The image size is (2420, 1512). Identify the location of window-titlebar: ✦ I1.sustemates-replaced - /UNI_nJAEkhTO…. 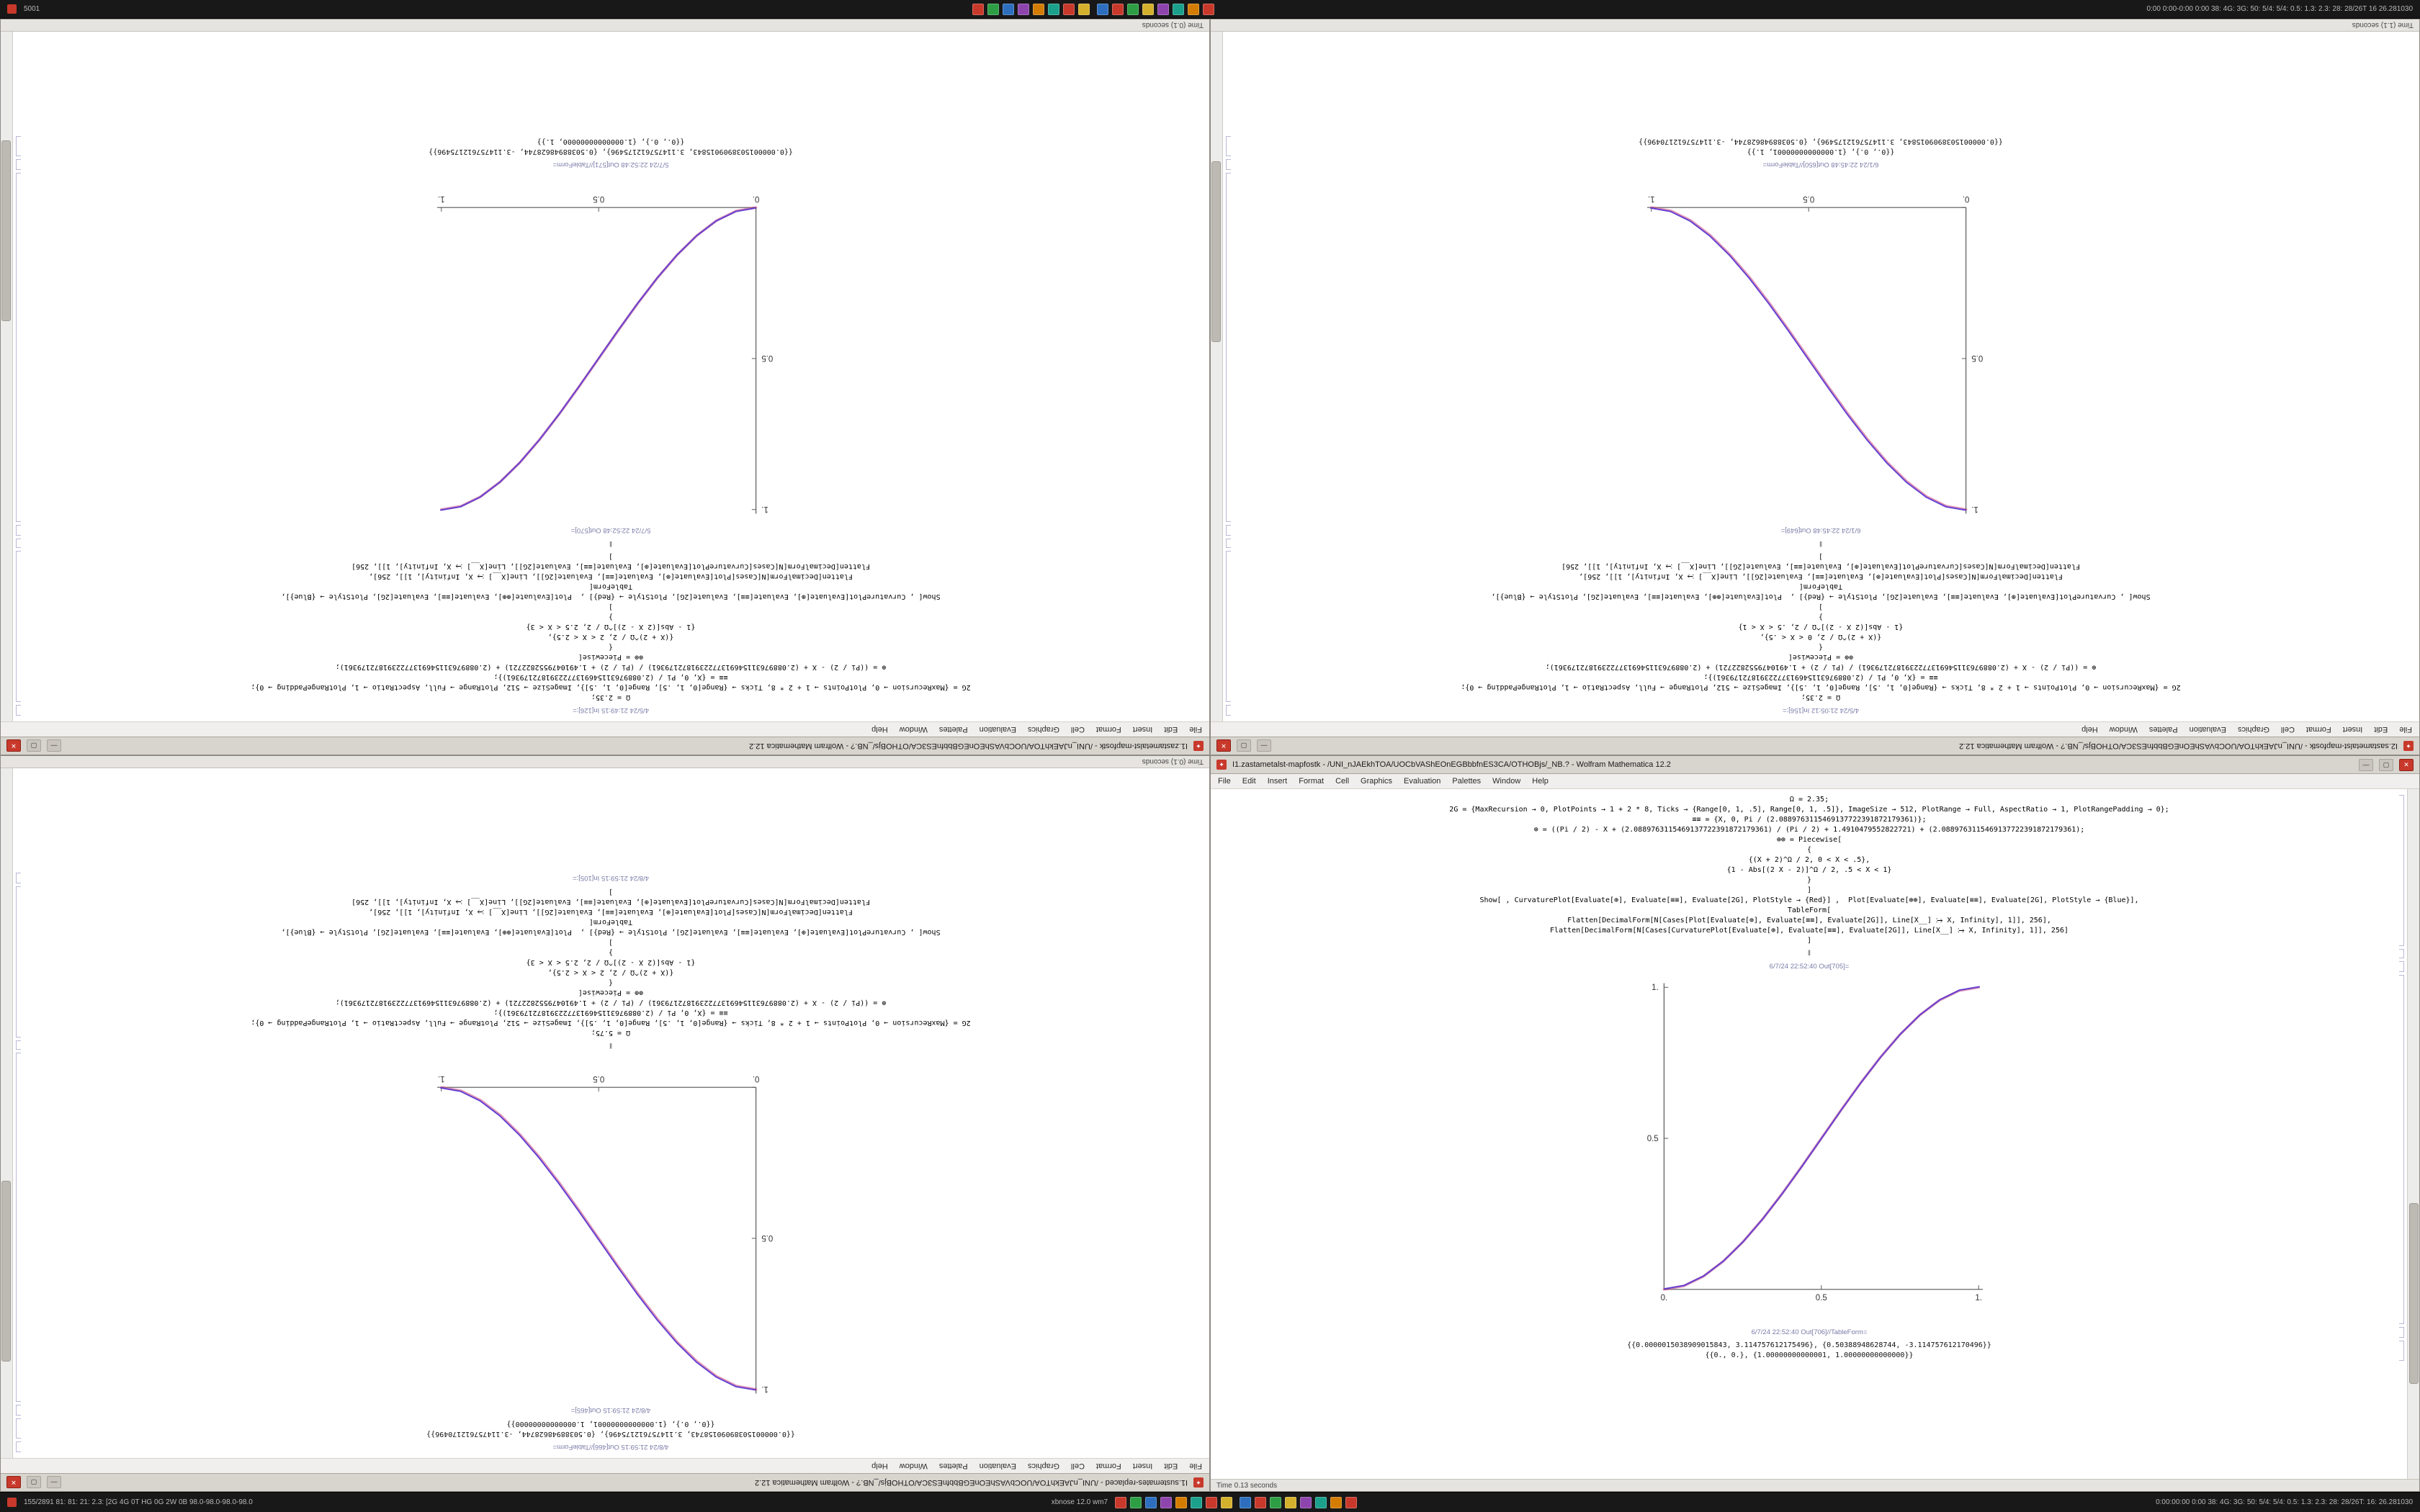
(605, 1482).